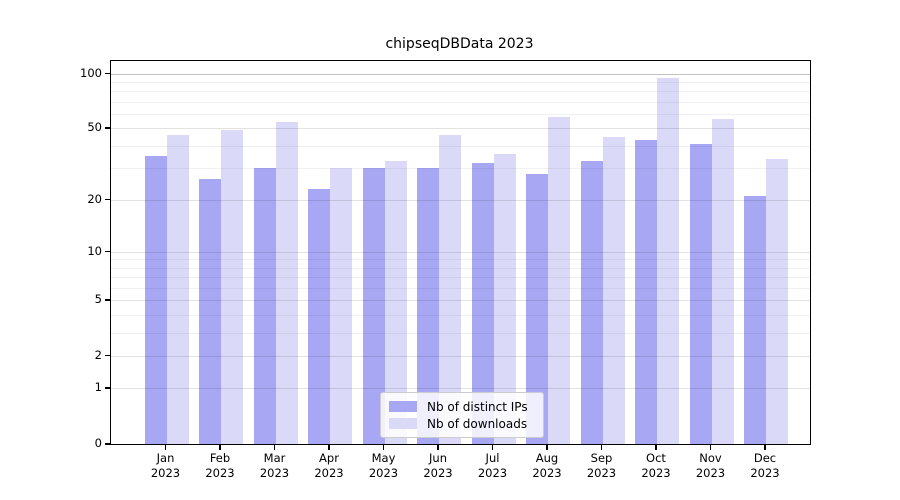 This screenshot has width=900, height=500. What do you see at coordinates (656, 458) in the screenshot?
I see `x-axis-label-month: Oct` at bounding box center [656, 458].